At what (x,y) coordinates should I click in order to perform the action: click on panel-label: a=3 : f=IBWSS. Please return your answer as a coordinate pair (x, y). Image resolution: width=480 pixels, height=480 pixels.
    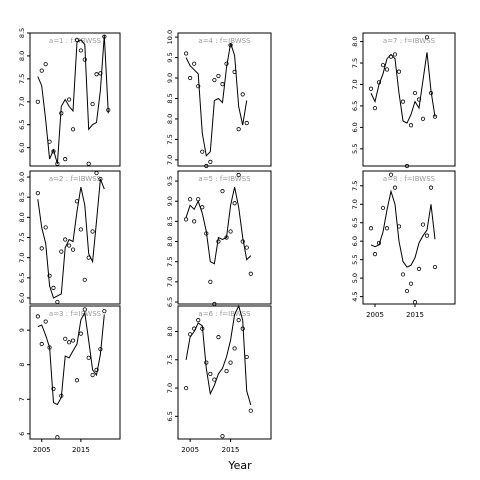
    Looking at the image, I should click on (75, 314).